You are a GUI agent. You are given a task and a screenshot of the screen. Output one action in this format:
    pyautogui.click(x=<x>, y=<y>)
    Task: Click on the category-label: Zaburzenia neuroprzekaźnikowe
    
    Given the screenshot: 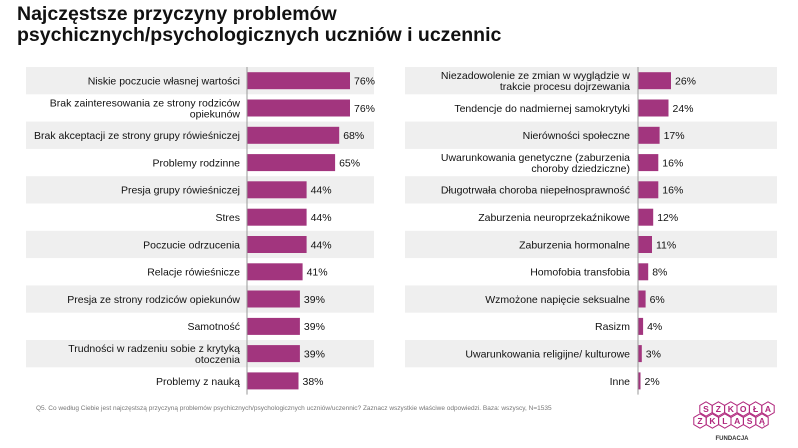 What is the action you would take?
    pyautogui.click(x=554, y=218)
    